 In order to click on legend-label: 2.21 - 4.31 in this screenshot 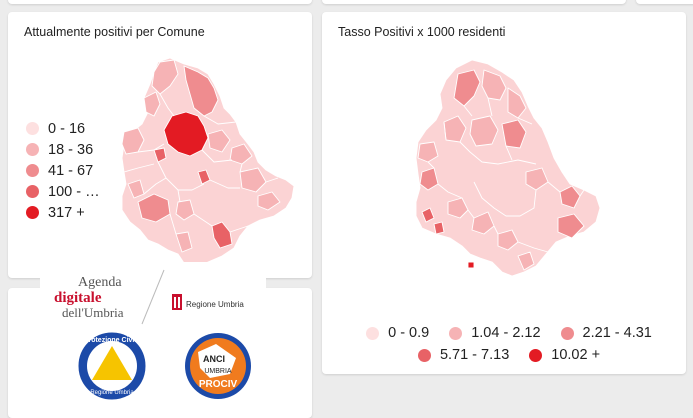, I will do `click(617, 333)`.